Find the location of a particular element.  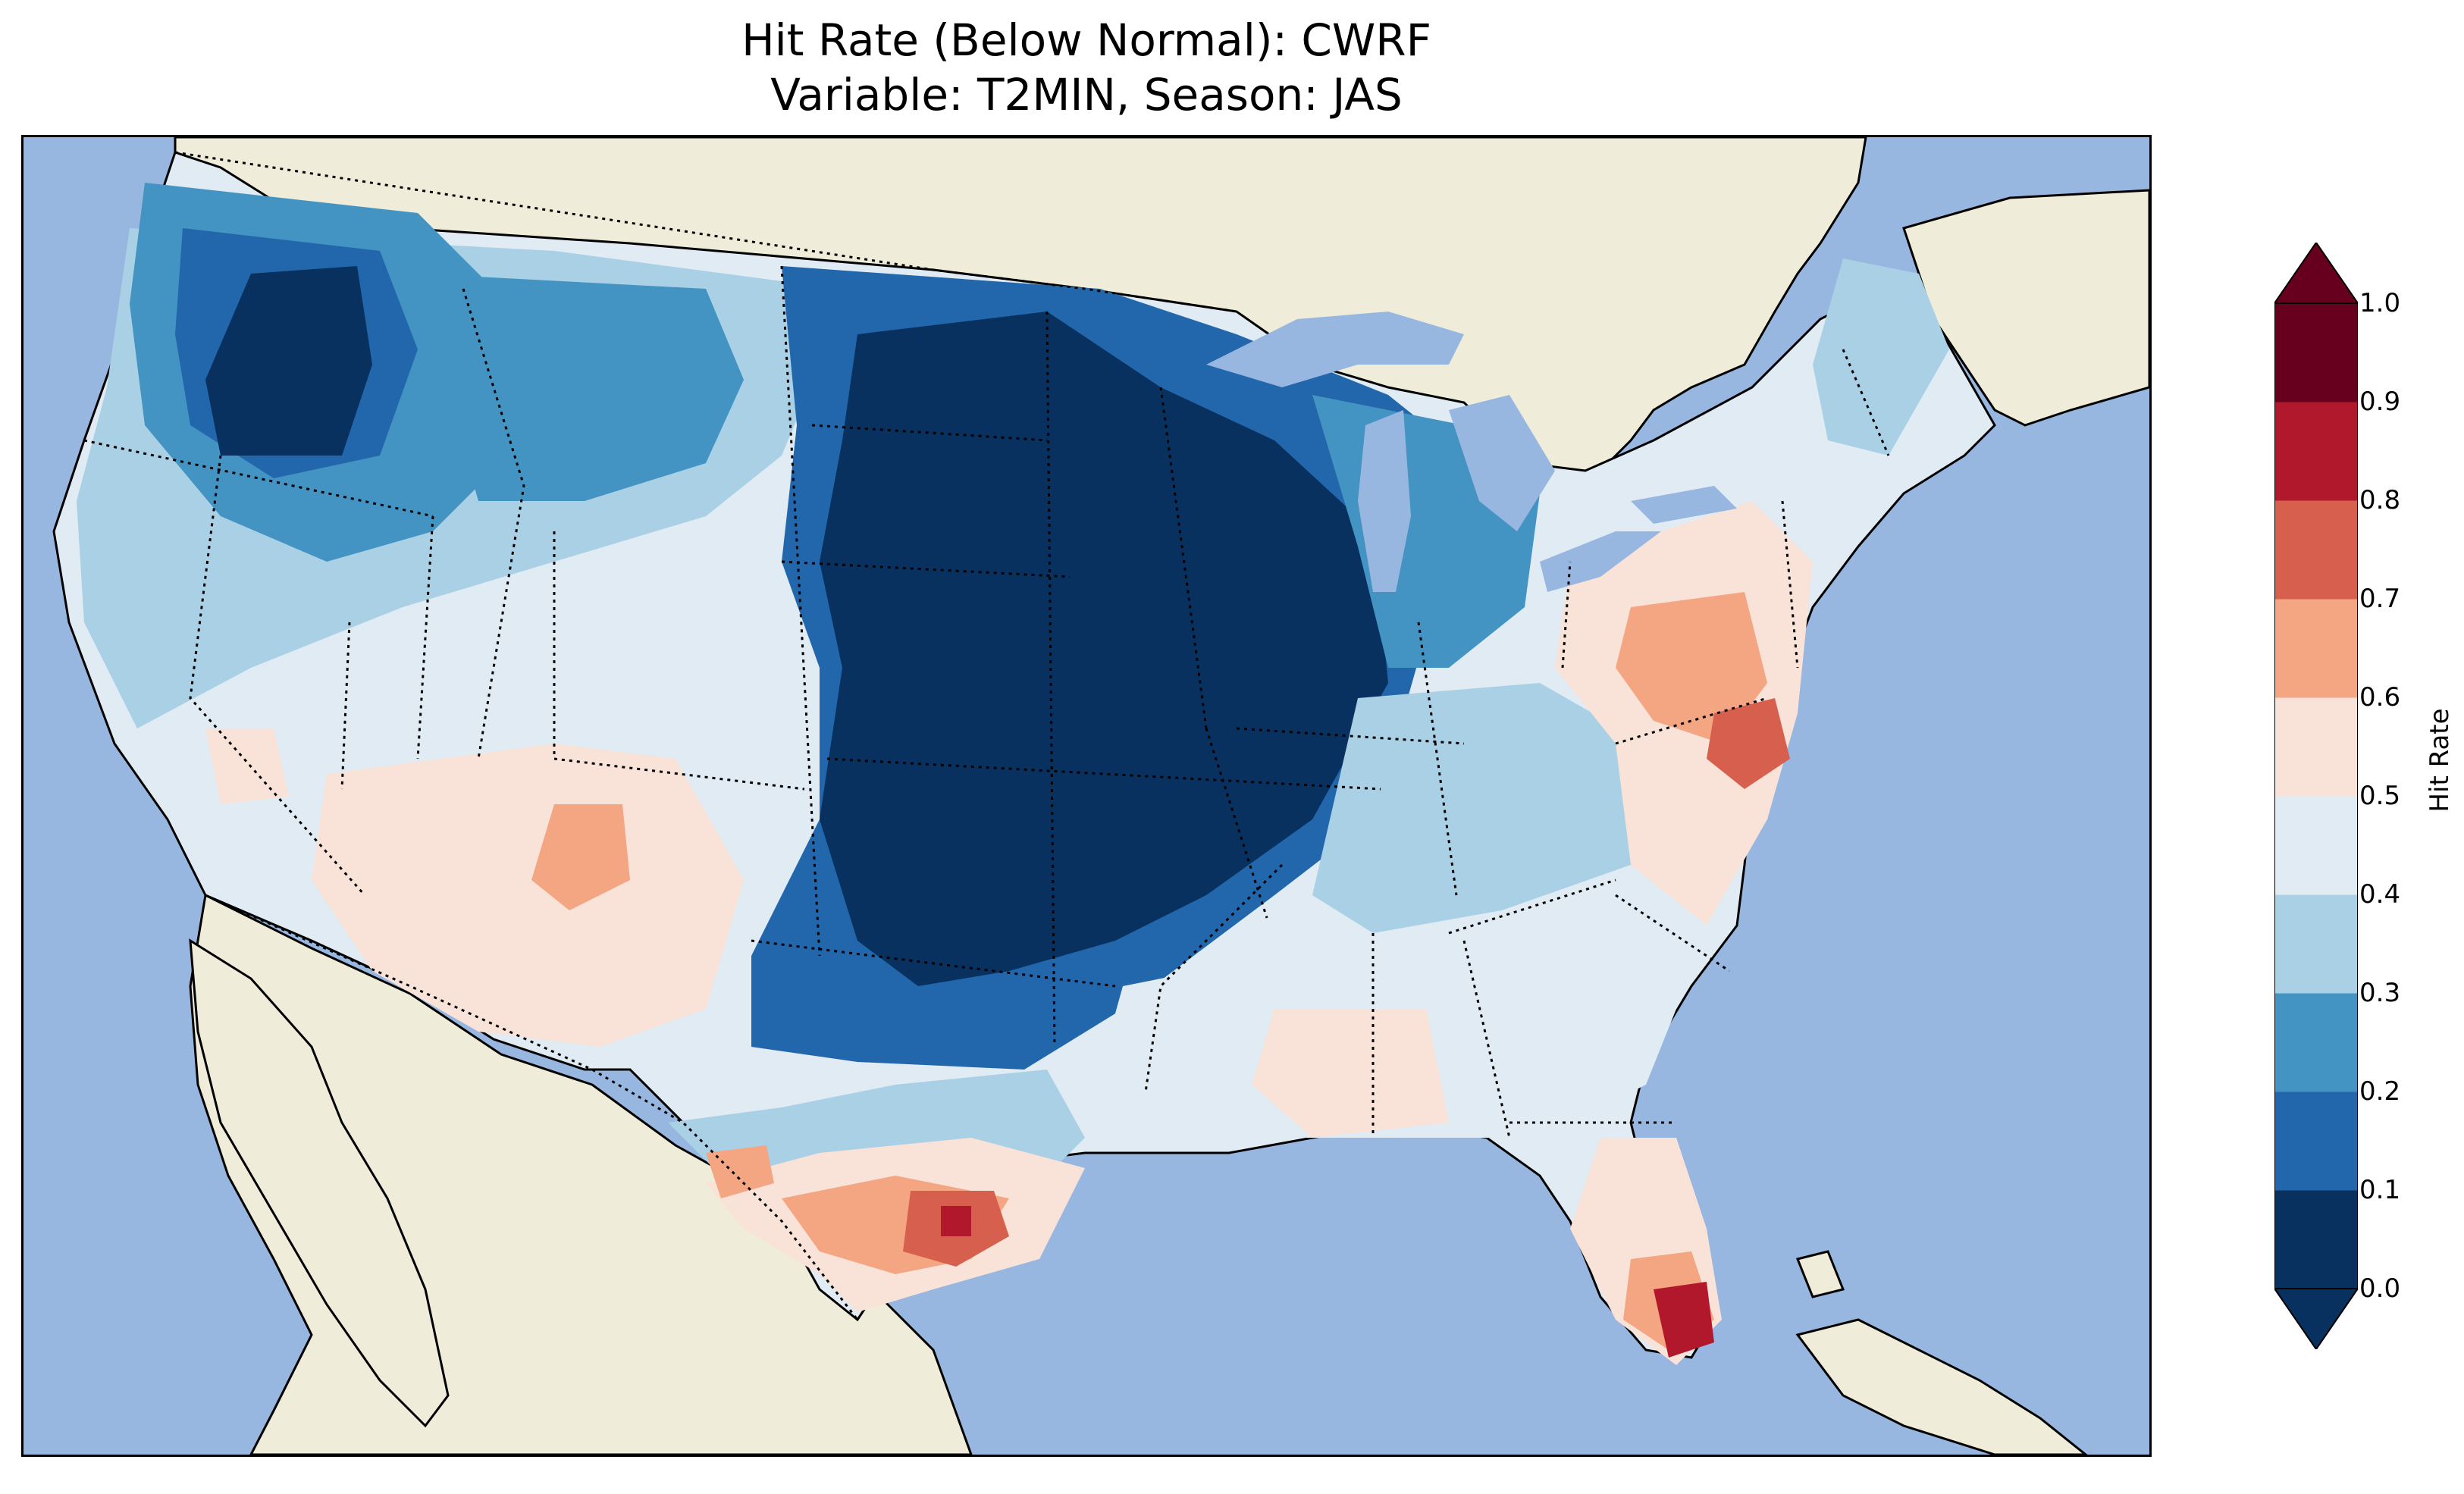

lake-michigan is located at coordinates (1384, 501).